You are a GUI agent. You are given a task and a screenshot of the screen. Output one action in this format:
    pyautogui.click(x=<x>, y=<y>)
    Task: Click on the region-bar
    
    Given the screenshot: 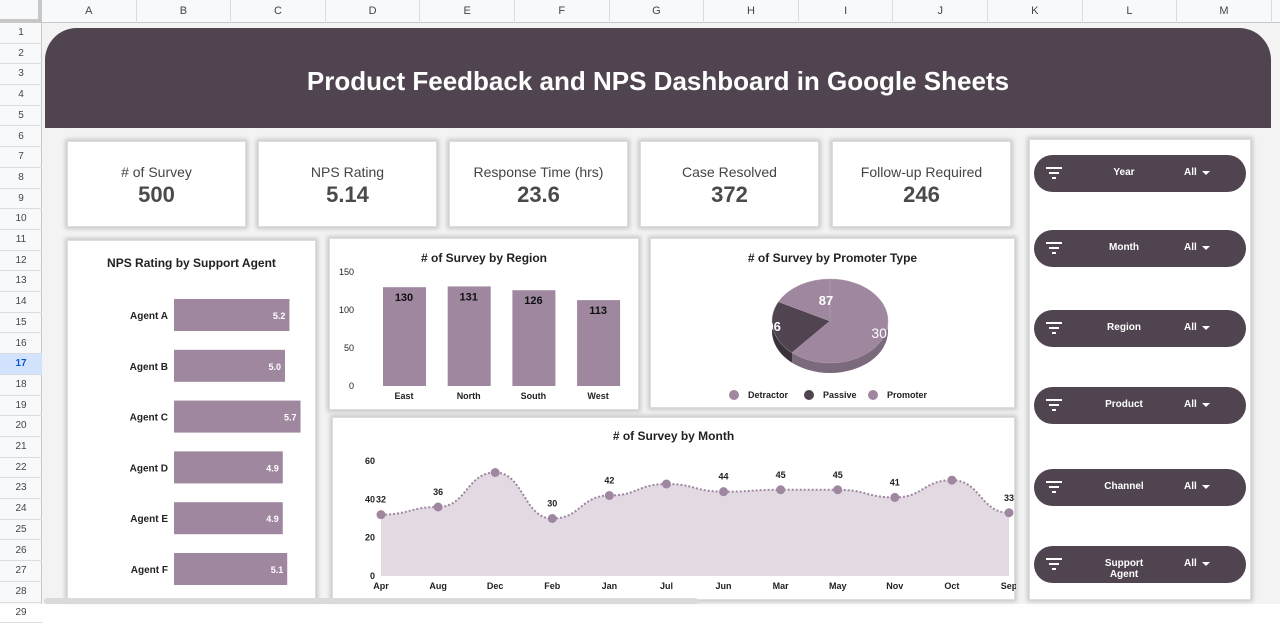 What is the action you would take?
    pyautogui.click(x=404, y=336)
    